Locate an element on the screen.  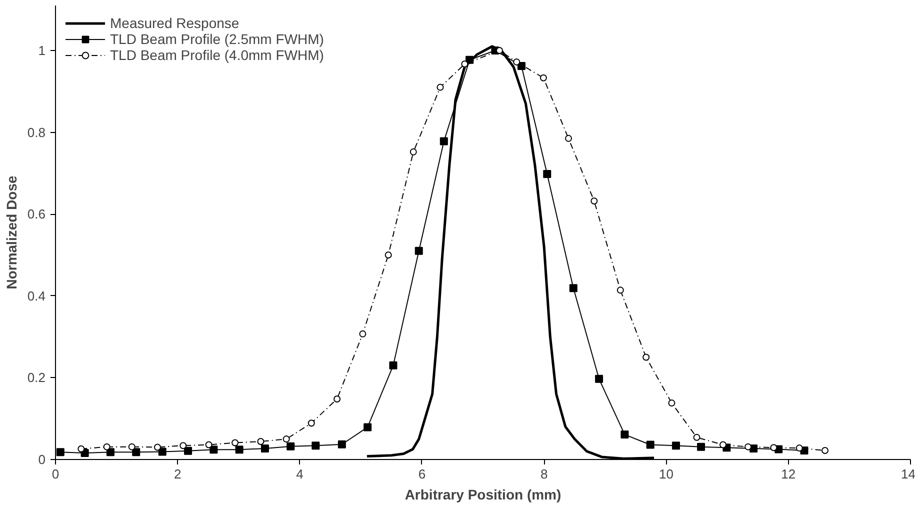
legend-label: Measured Response is located at coordinates (175, 23).